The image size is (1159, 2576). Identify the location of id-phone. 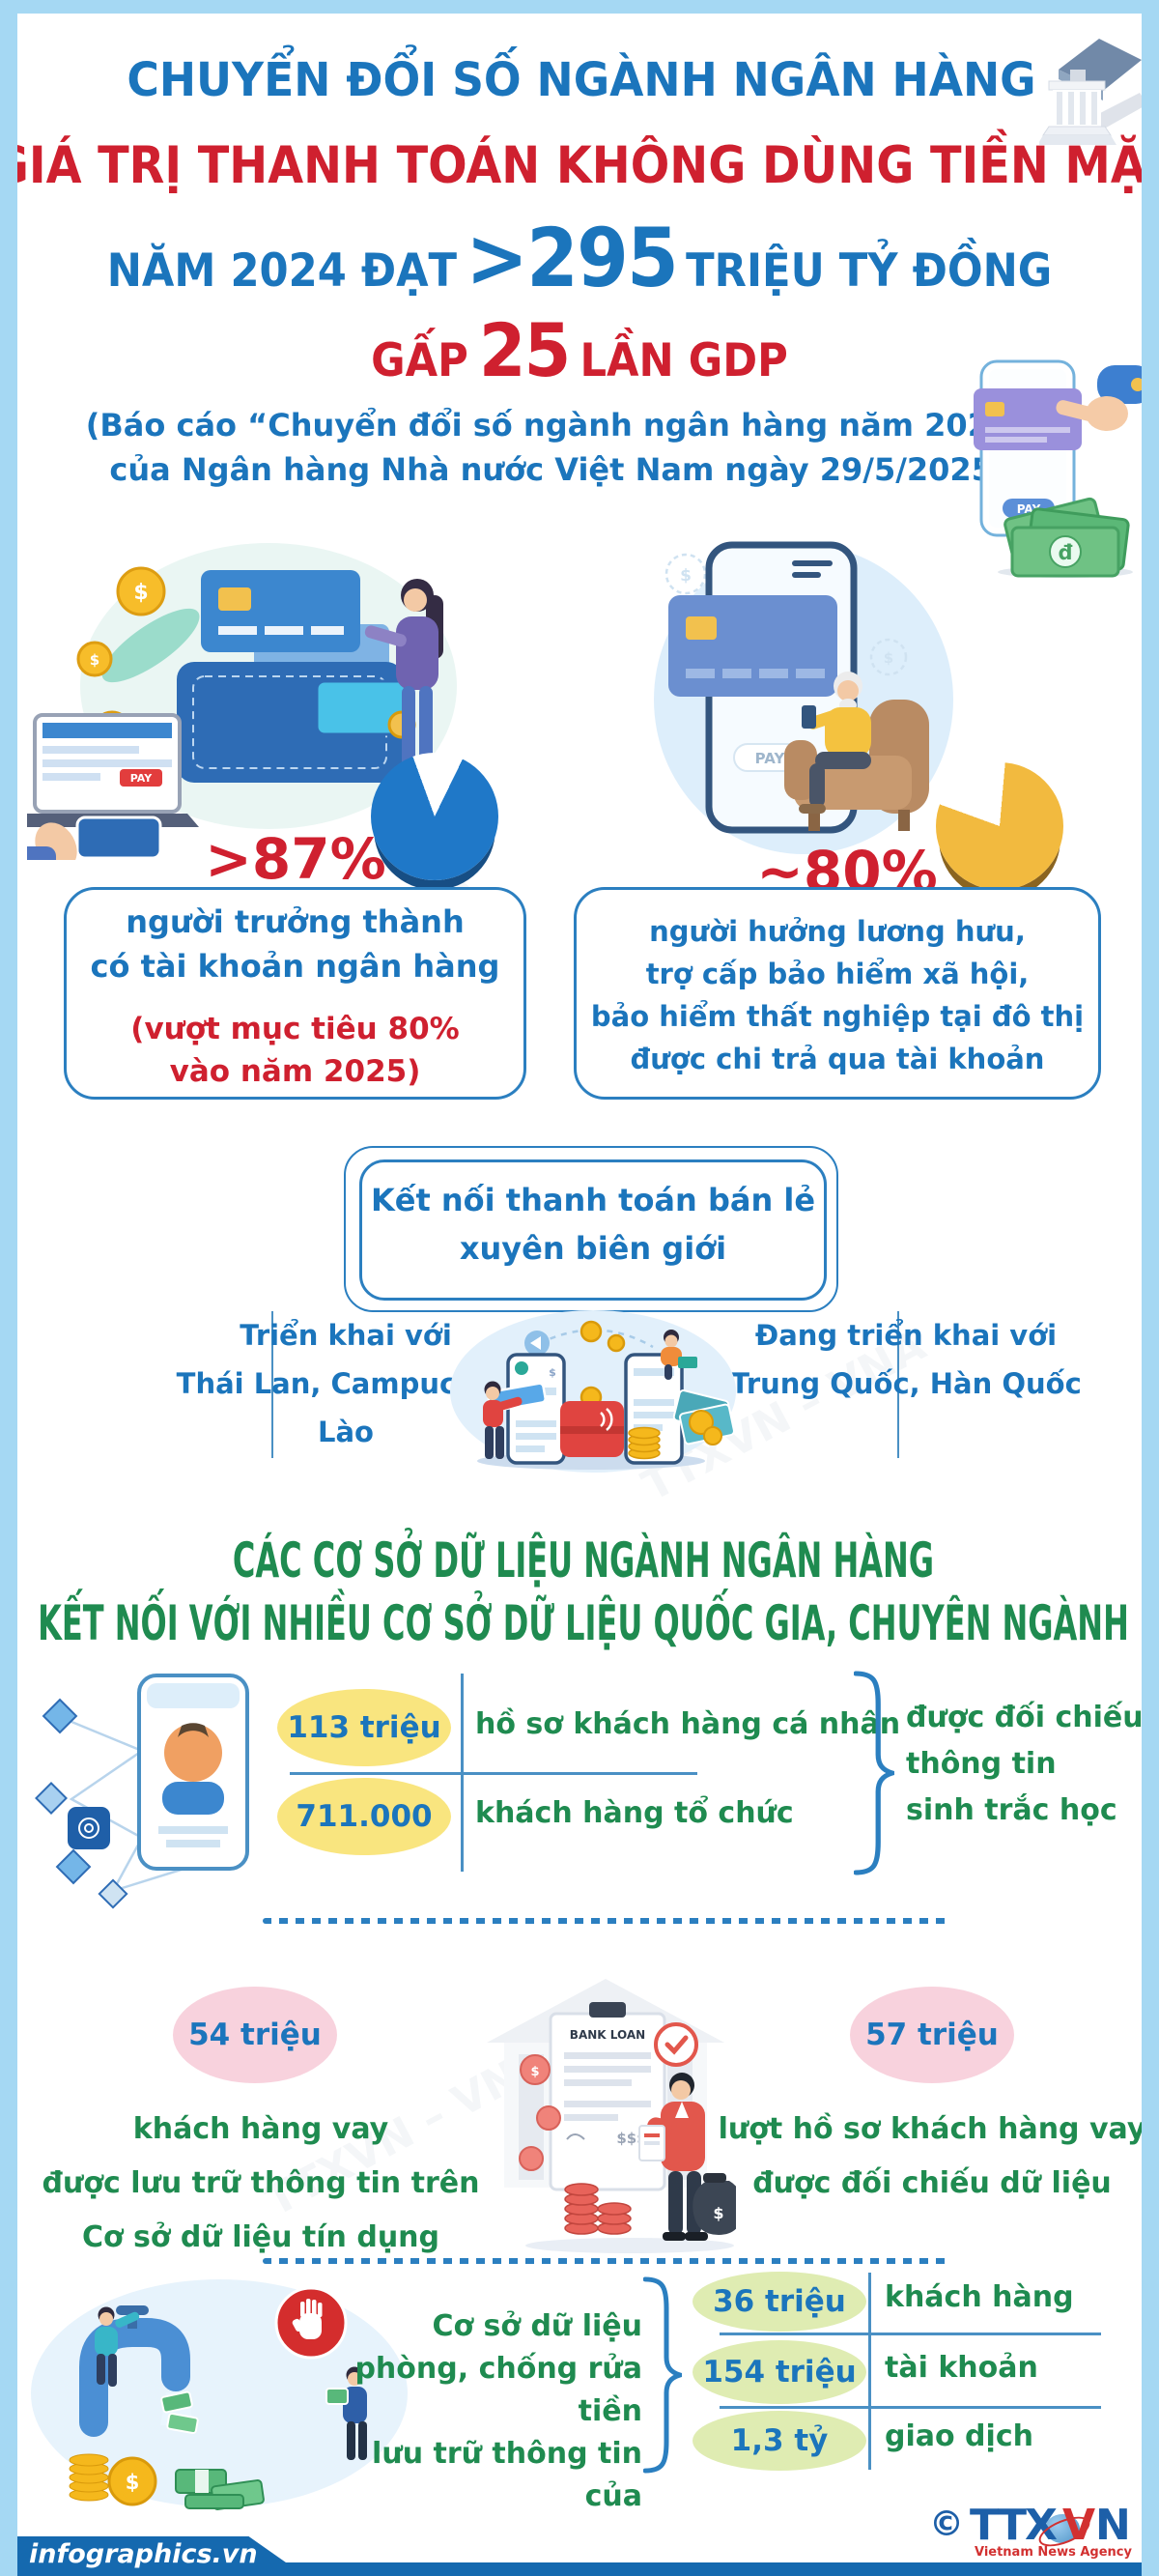
(193, 1773).